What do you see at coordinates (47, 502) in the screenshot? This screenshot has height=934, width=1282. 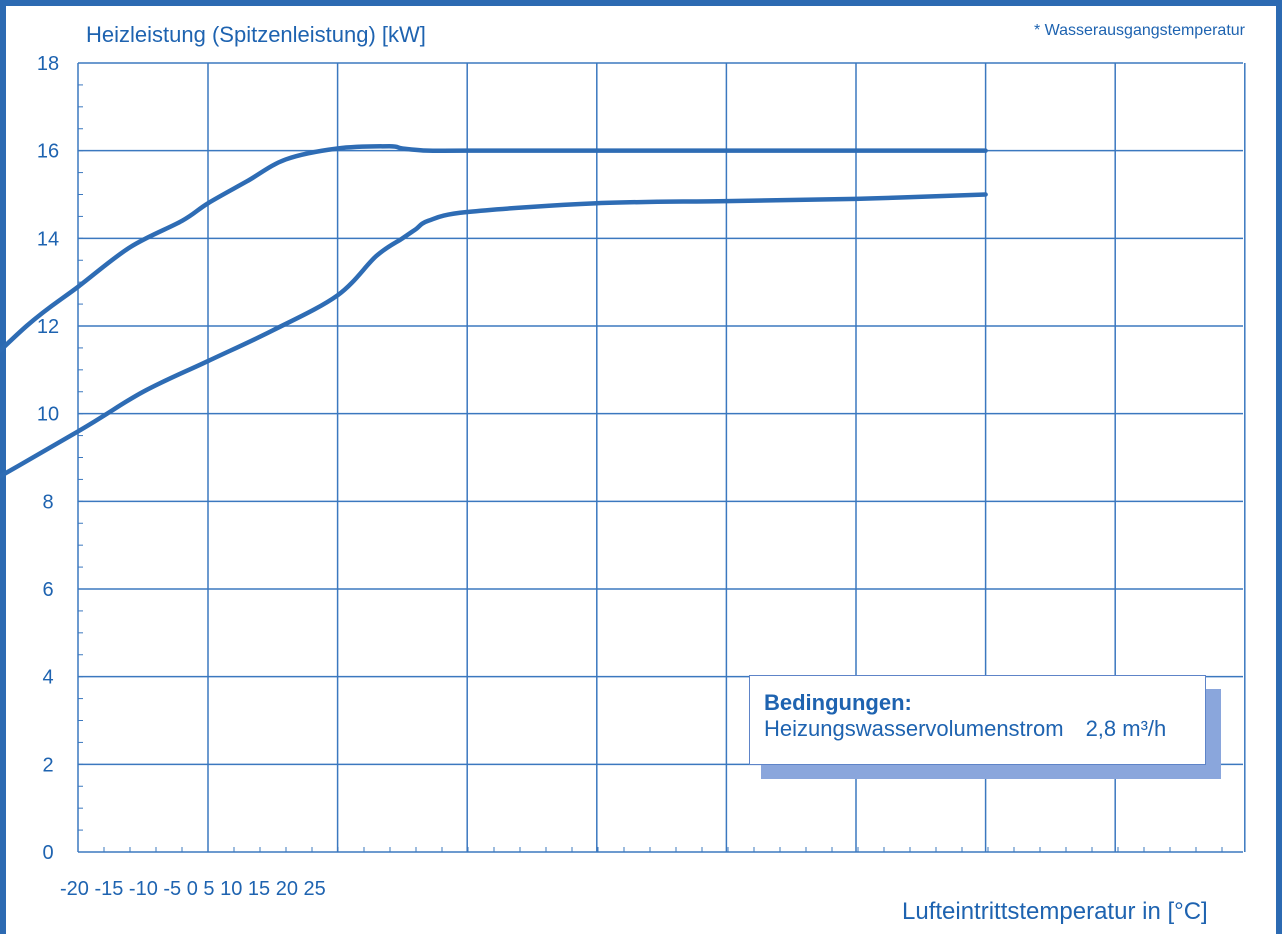 I see `y-tick-label: 8` at bounding box center [47, 502].